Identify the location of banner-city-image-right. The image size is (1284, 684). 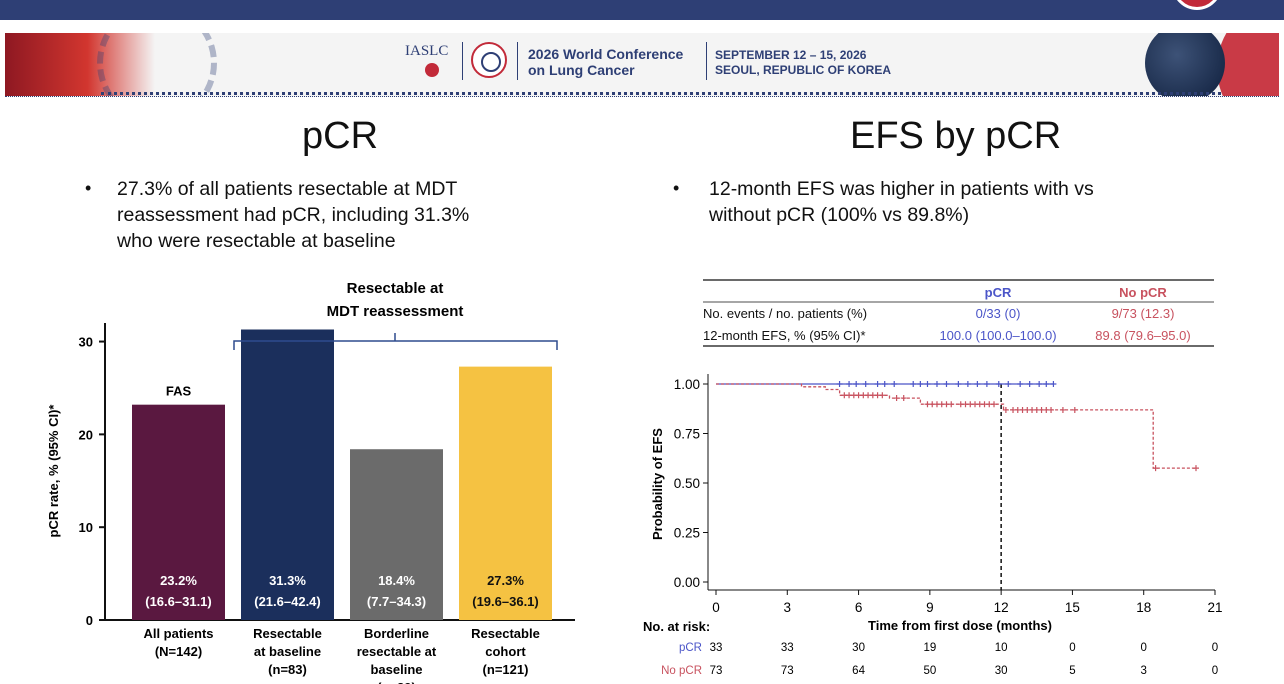
(1185, 64).